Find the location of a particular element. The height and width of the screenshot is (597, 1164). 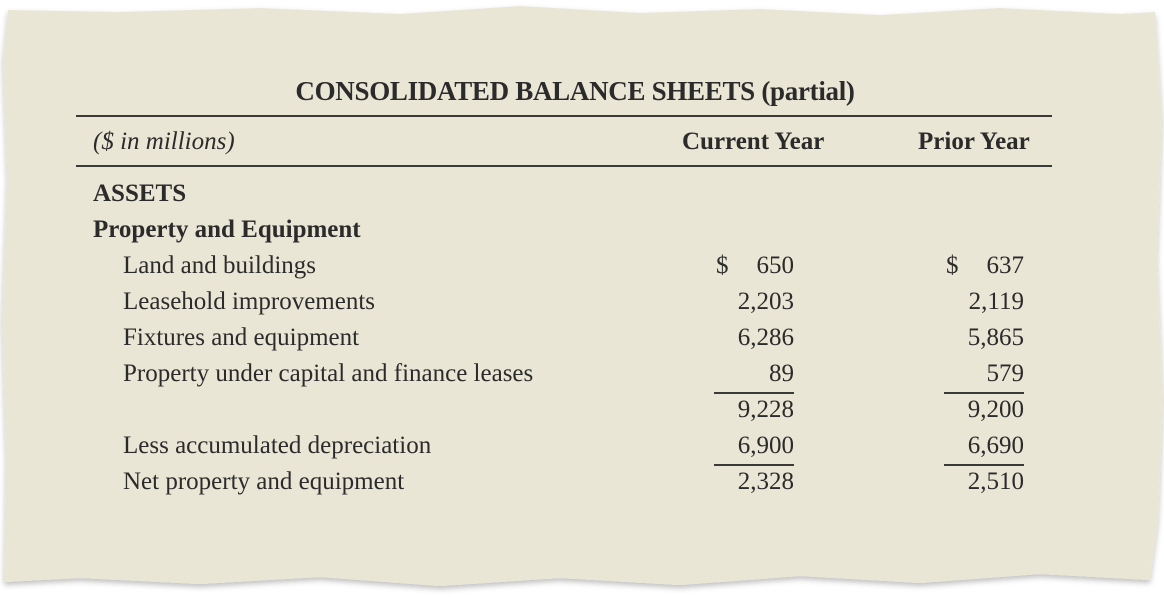

section-property-and-equipment: Property and Equipment is located at coordinates (227, 229).